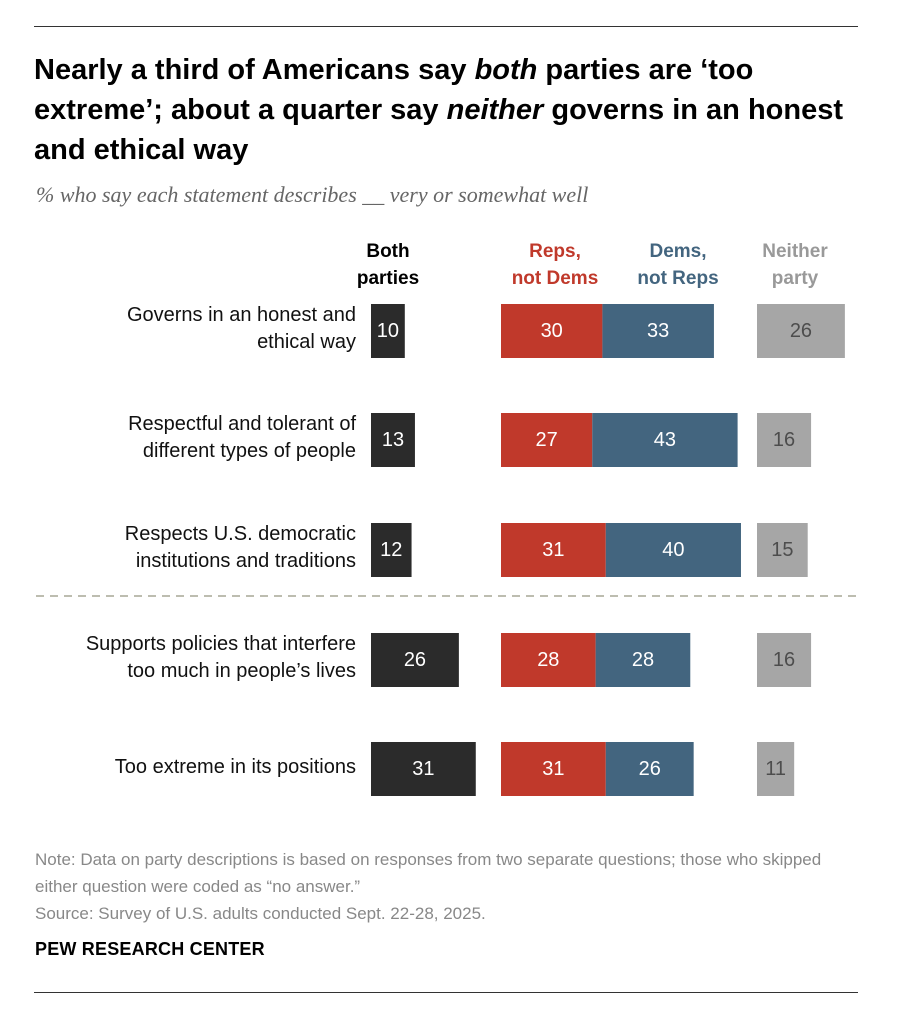 The image size is (904, 1018). I want to click on value-label-both-parties: 10, so click(388, 331).